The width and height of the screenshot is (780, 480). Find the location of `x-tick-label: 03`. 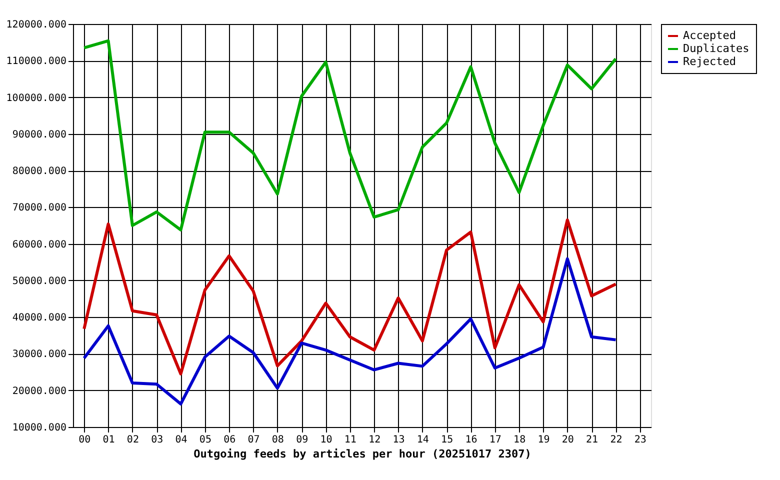

x-tick-label: 03 is located at coordinates (157, 440).